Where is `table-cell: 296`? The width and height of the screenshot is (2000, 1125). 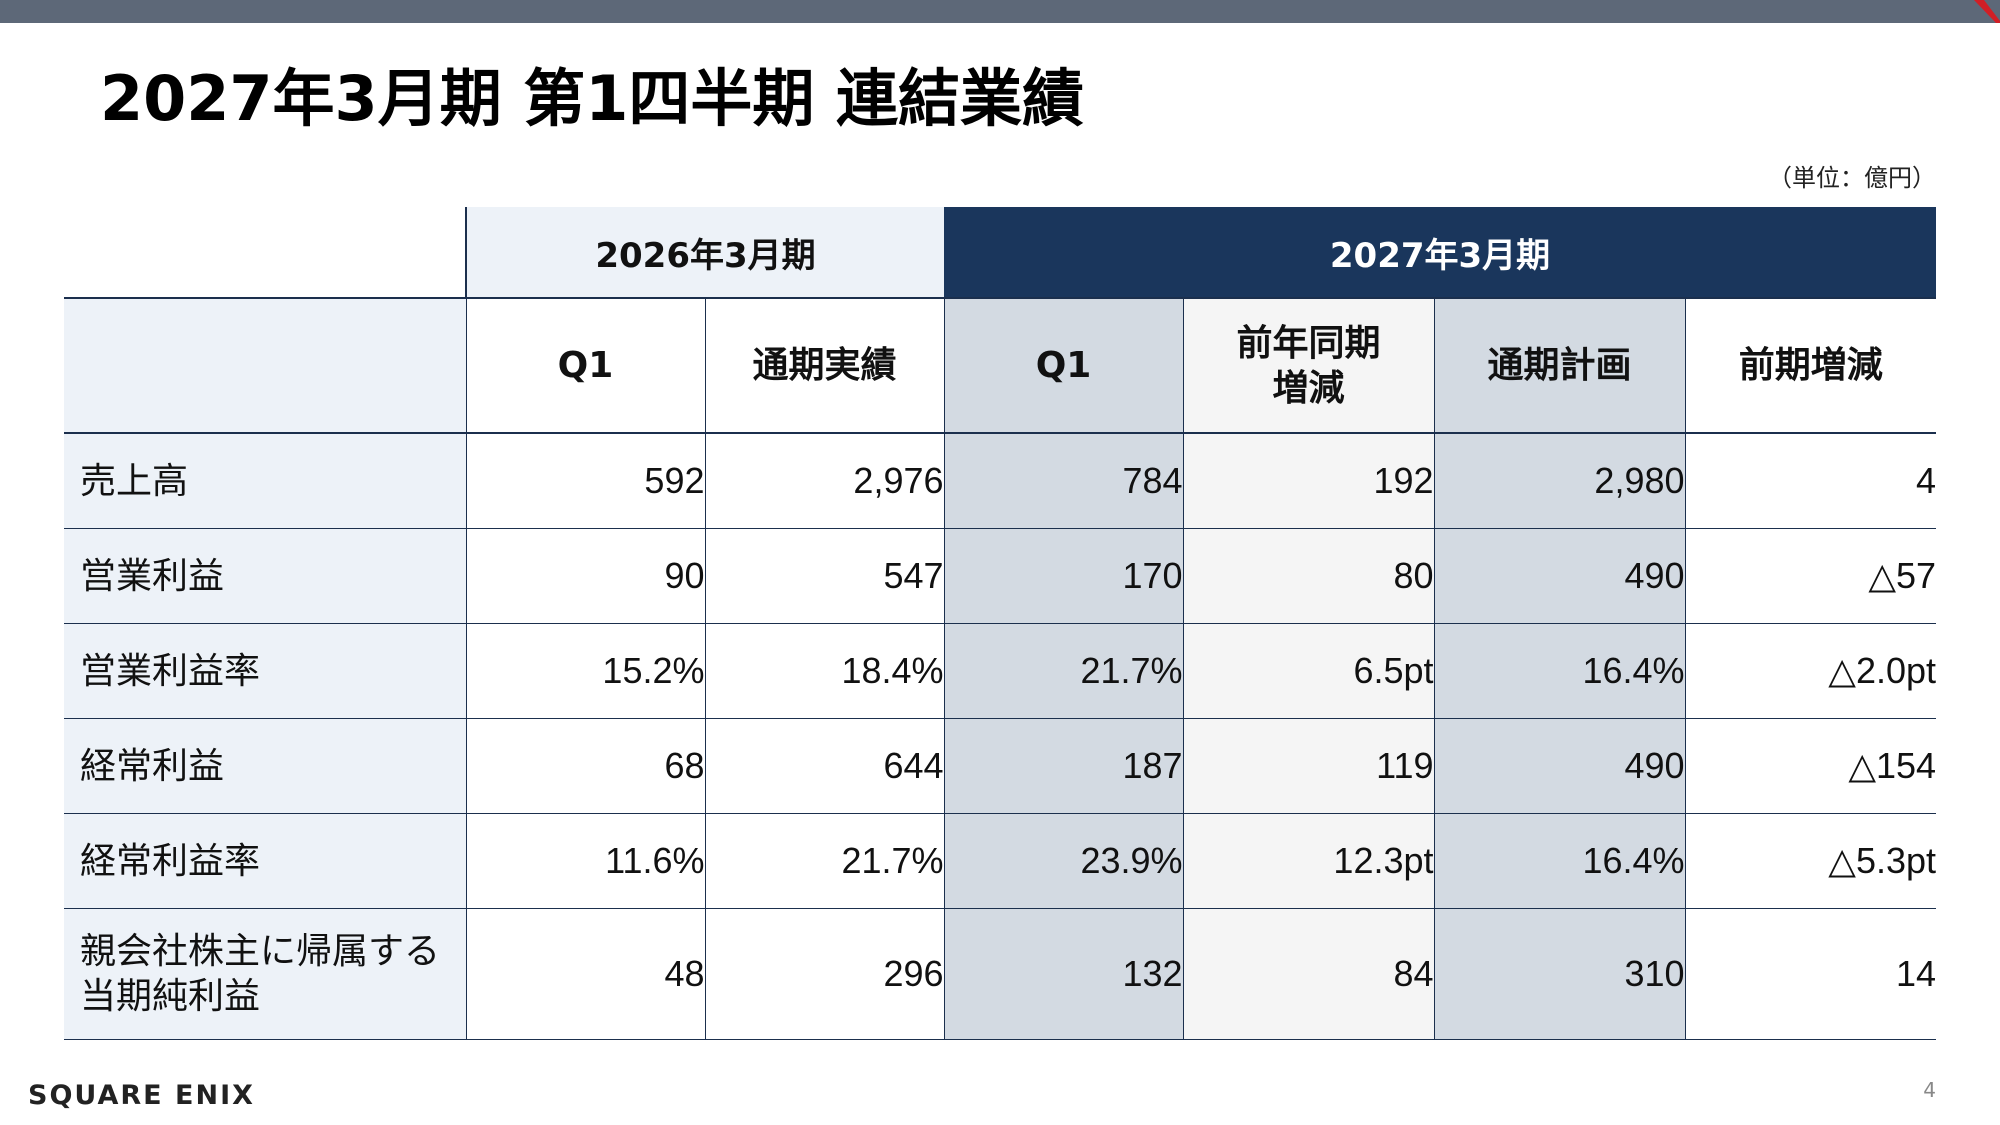 table-cell: 296 is located at coordinates (824, 974).